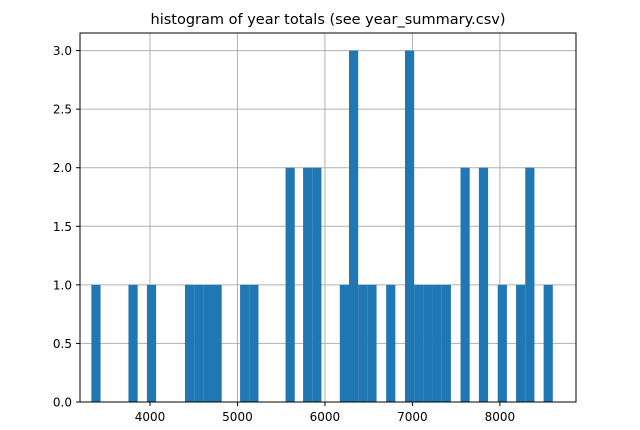 Image resolution: width=640 pixels, height=430 pixels. I want to click on x-tick-label: 8000, so click(500, 417).